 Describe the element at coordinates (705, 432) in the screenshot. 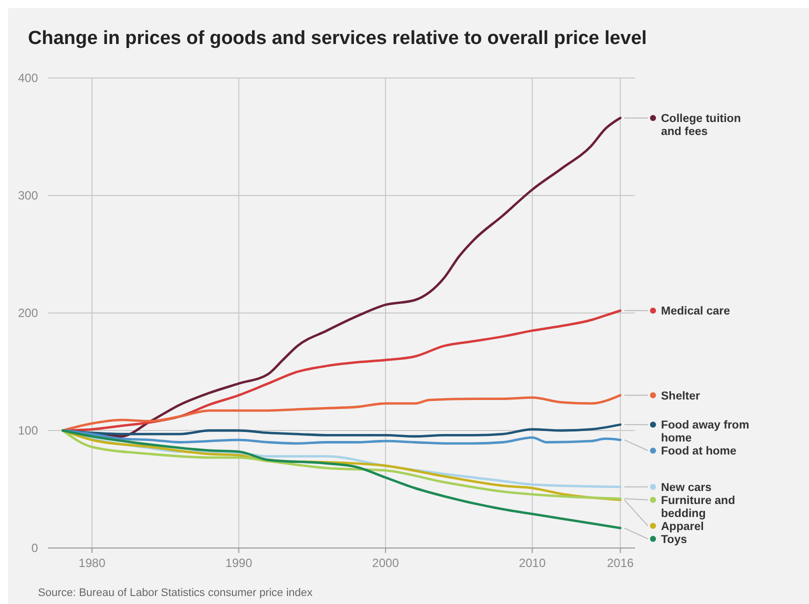

I see `legend-label: Food away from home` at that location.